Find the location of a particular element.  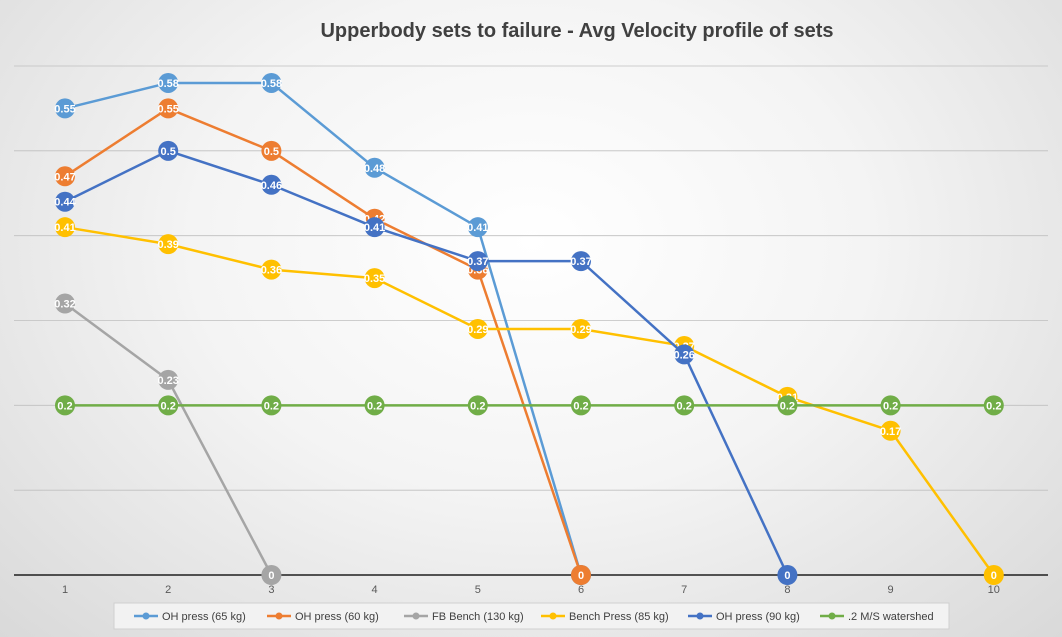

x-tick-label: 1 is located at coordinates (65, 590).